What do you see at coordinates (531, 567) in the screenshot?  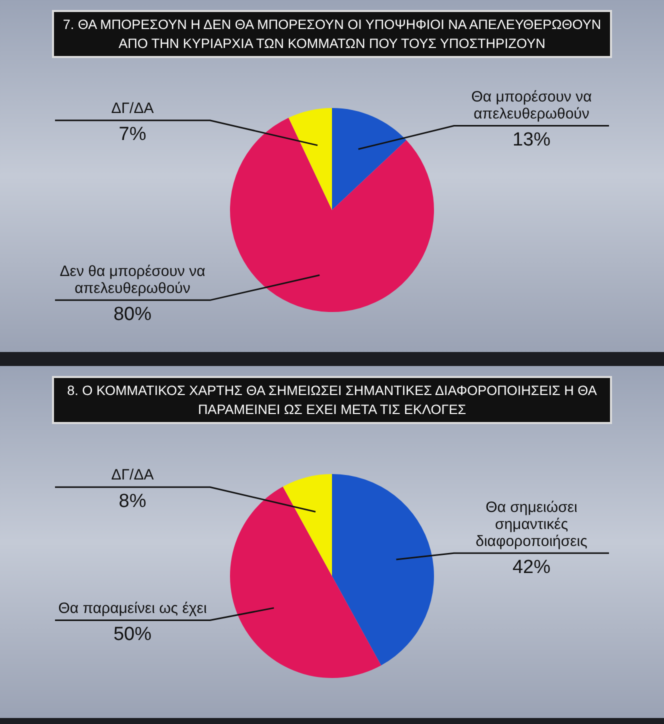 I see `data-label: 42%` at bounding box center [531, 567].